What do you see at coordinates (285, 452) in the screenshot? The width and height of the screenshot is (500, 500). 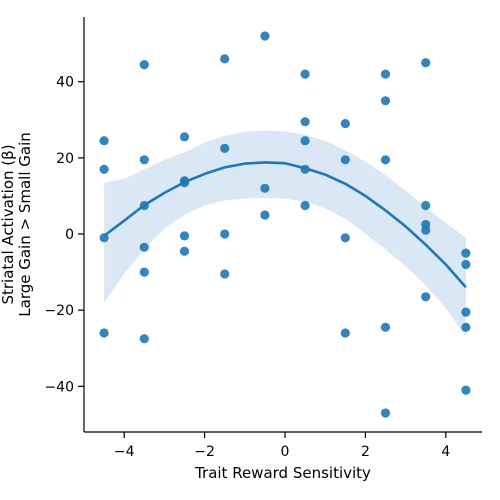 I see `x-tick-label: 0` at bounding box center [285, 452].